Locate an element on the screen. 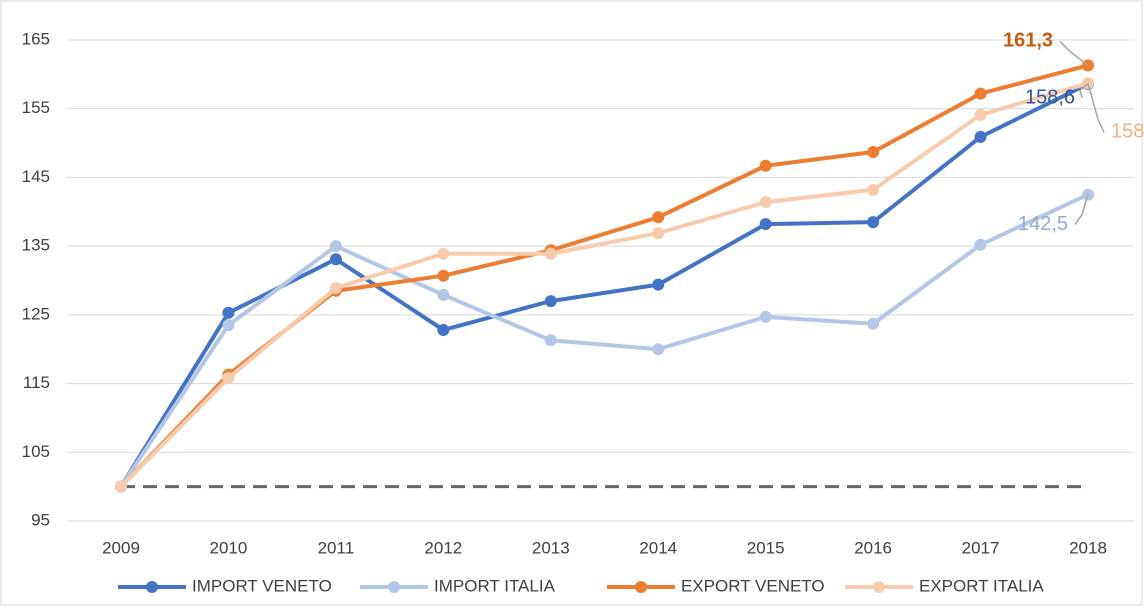  x-tick-label: 2018 is located at coordinates (1088, 547).